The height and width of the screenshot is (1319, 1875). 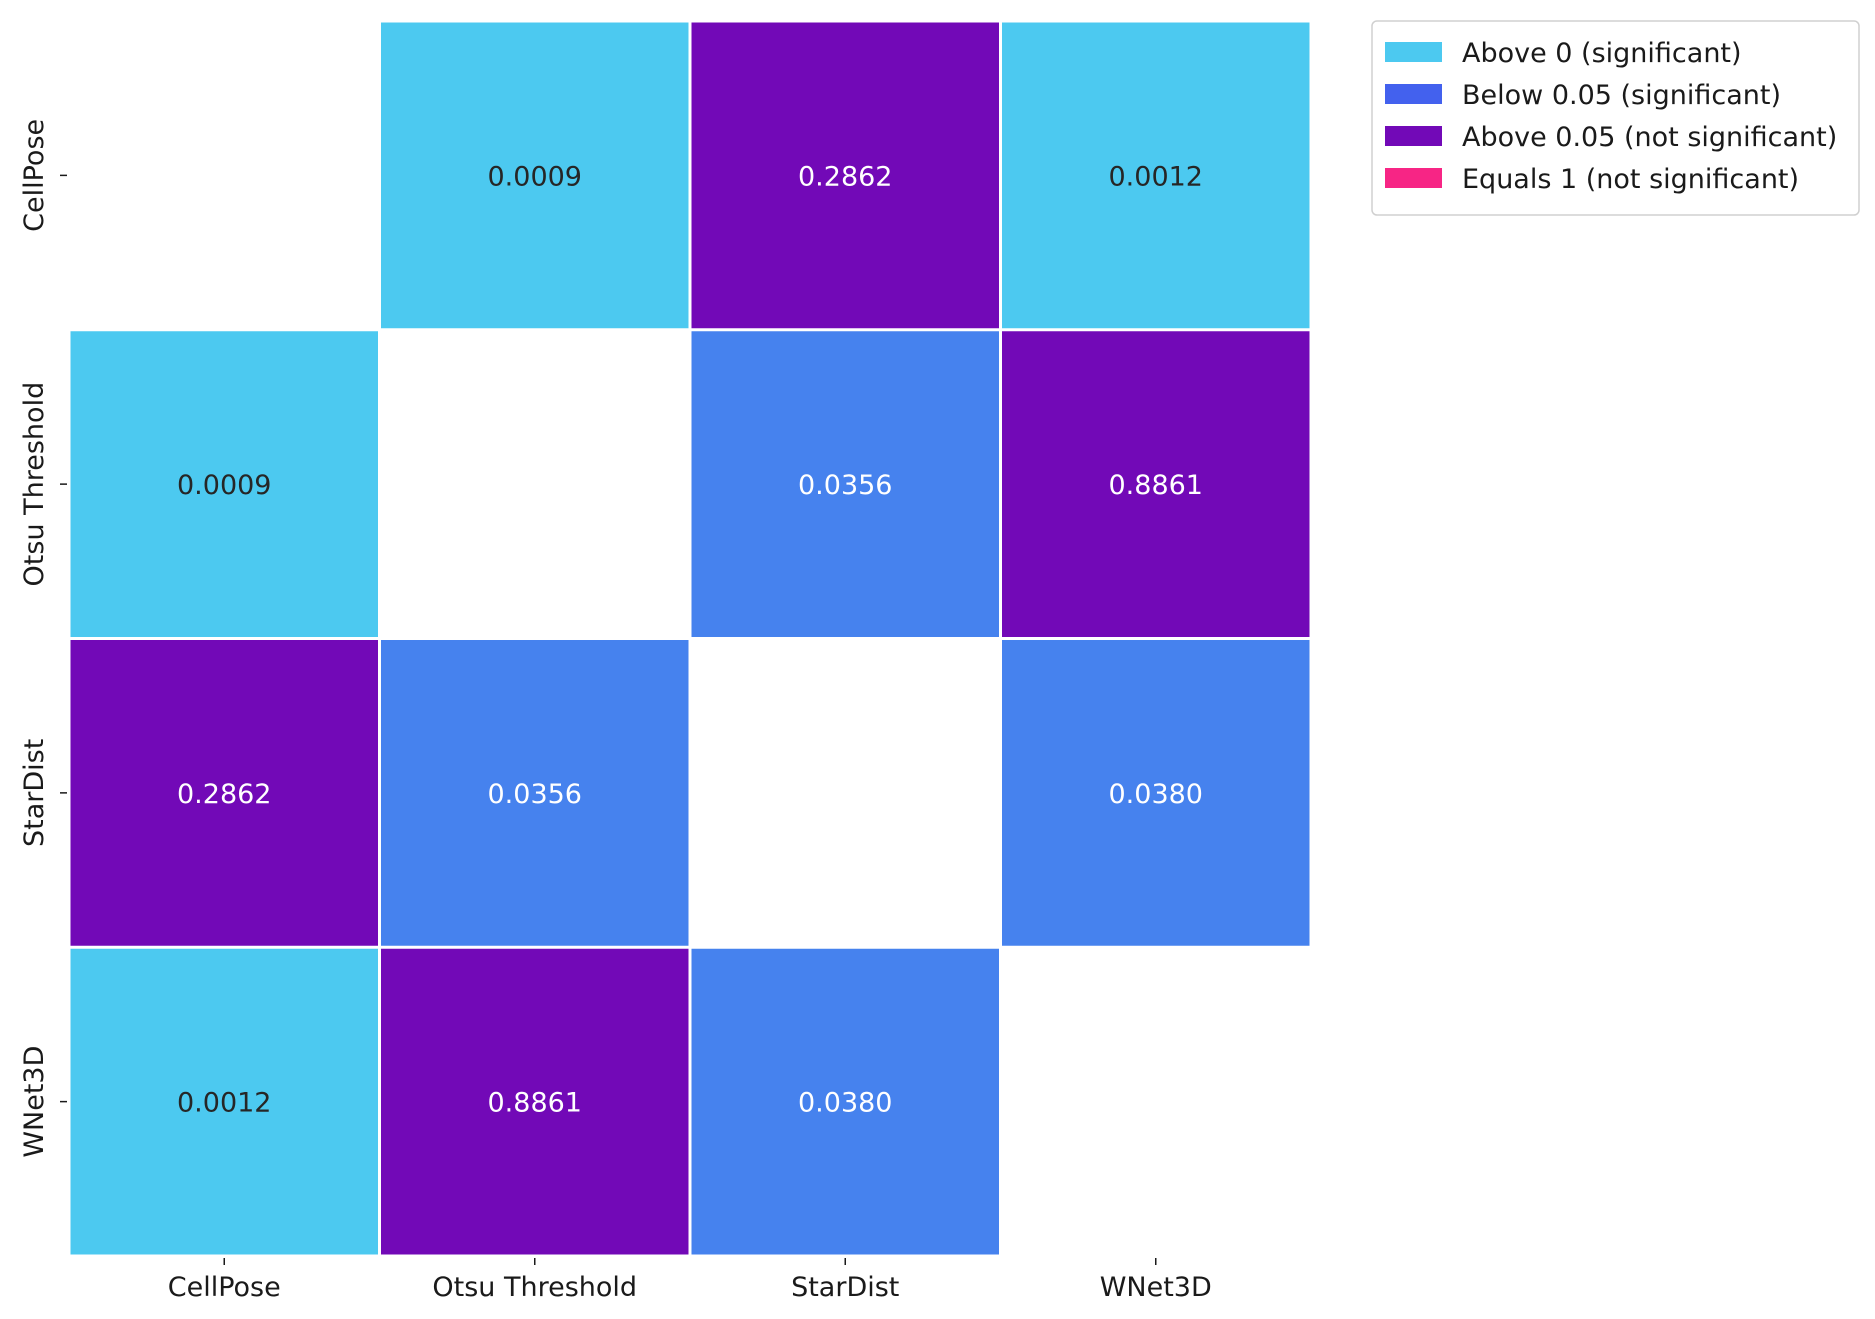 I want to click on heatmap-cell-label-1-3: 0.8861, so click(x=1156, y=485).